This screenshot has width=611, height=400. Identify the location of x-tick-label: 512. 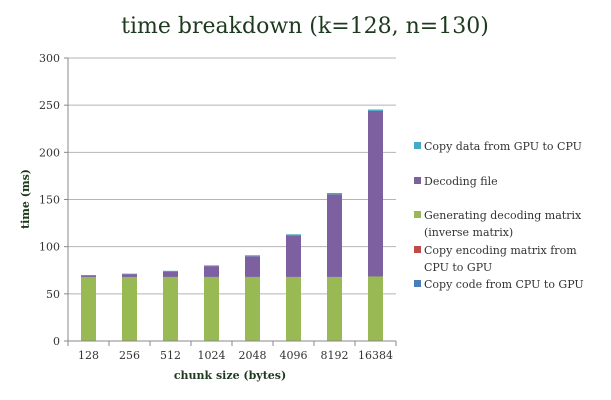
(170, 355).